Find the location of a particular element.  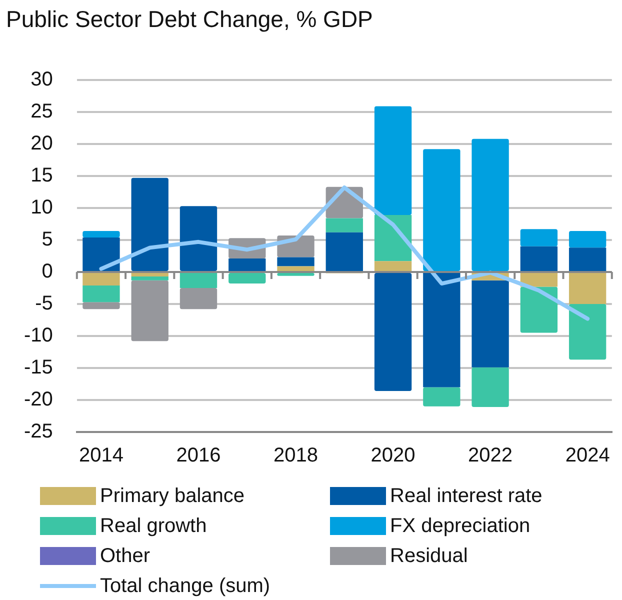

y-tick-label: 15 is located at coordinates (41, 175).